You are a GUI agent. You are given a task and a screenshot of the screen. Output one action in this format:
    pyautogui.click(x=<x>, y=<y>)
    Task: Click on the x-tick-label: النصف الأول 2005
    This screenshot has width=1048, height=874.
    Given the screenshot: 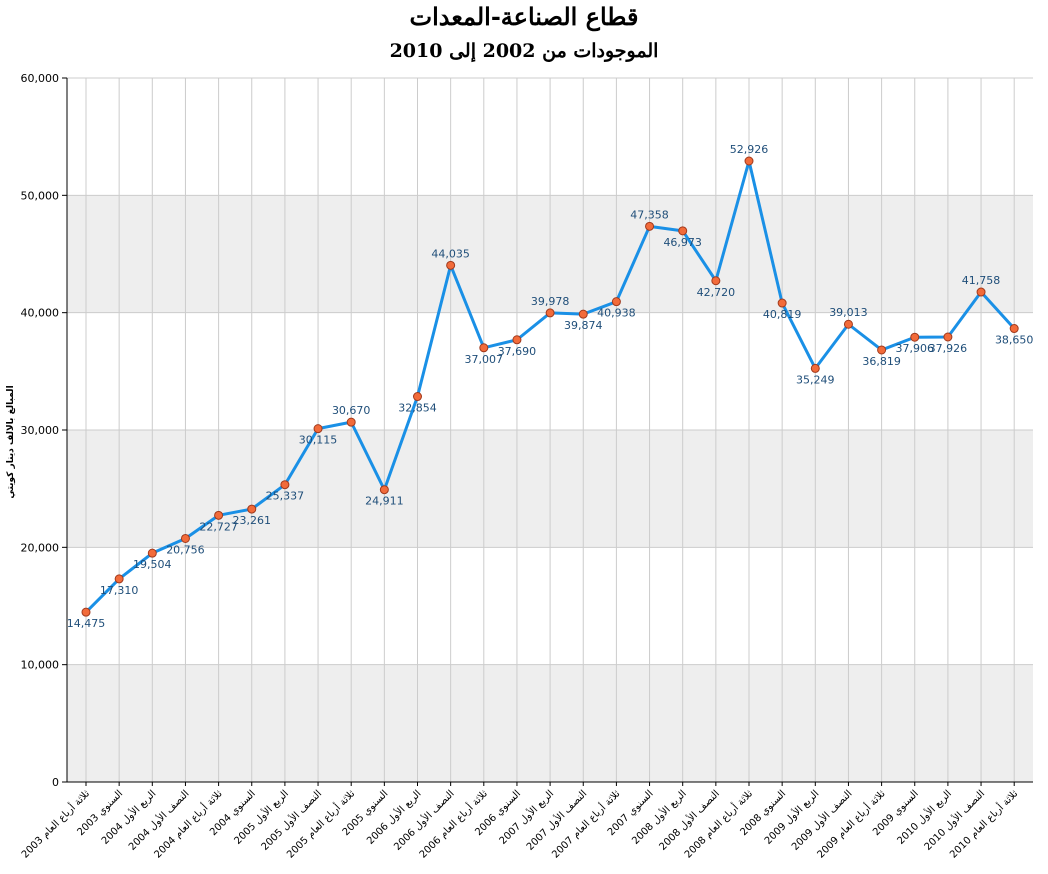 What is the action you would take?
    pyautogui.click(x=291, y=820)
    